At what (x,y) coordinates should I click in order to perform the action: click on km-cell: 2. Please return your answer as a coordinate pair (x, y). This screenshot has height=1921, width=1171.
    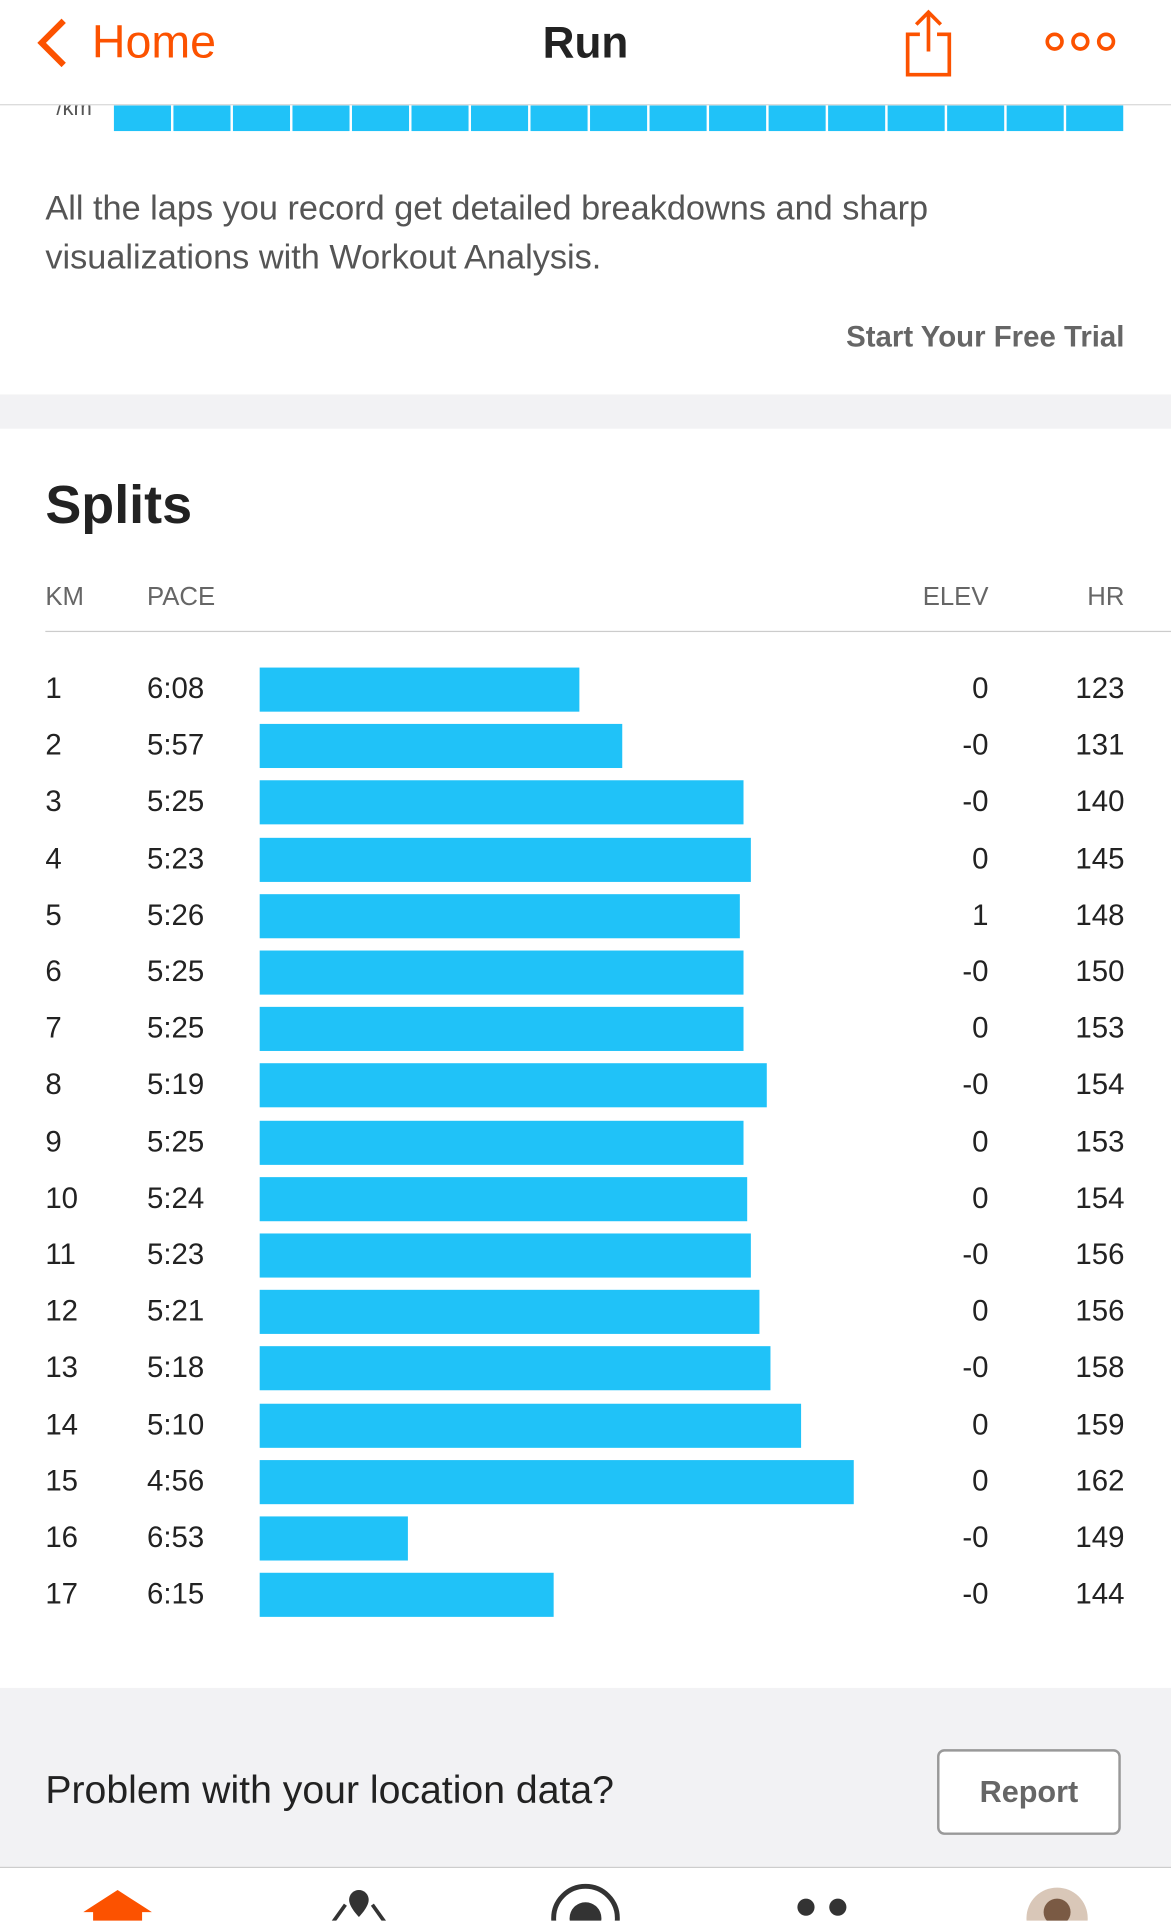
    Looking at the image, I should click on (53, 746).